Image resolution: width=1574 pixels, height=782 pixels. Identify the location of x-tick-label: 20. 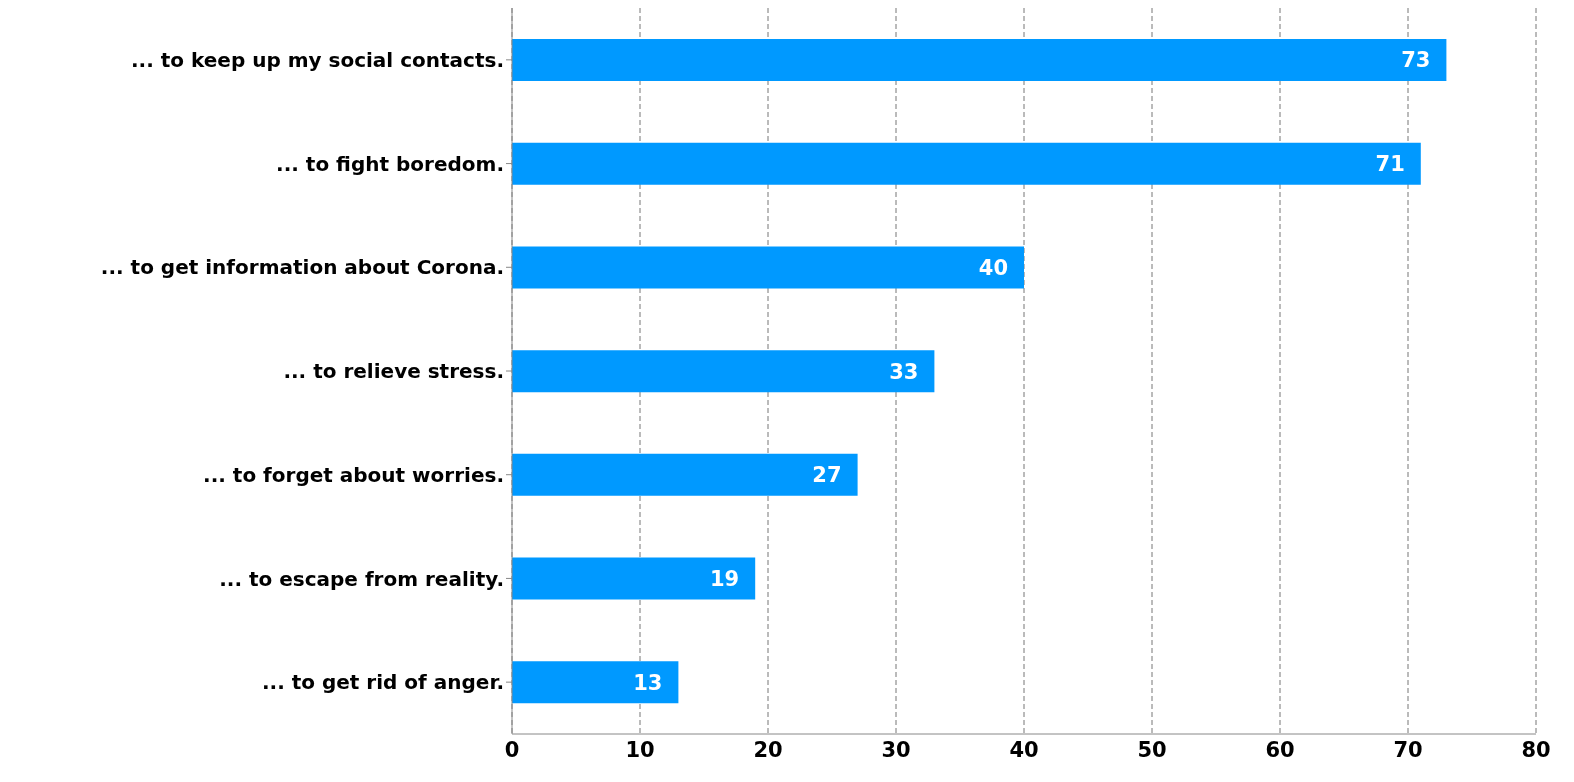
(768, 749).